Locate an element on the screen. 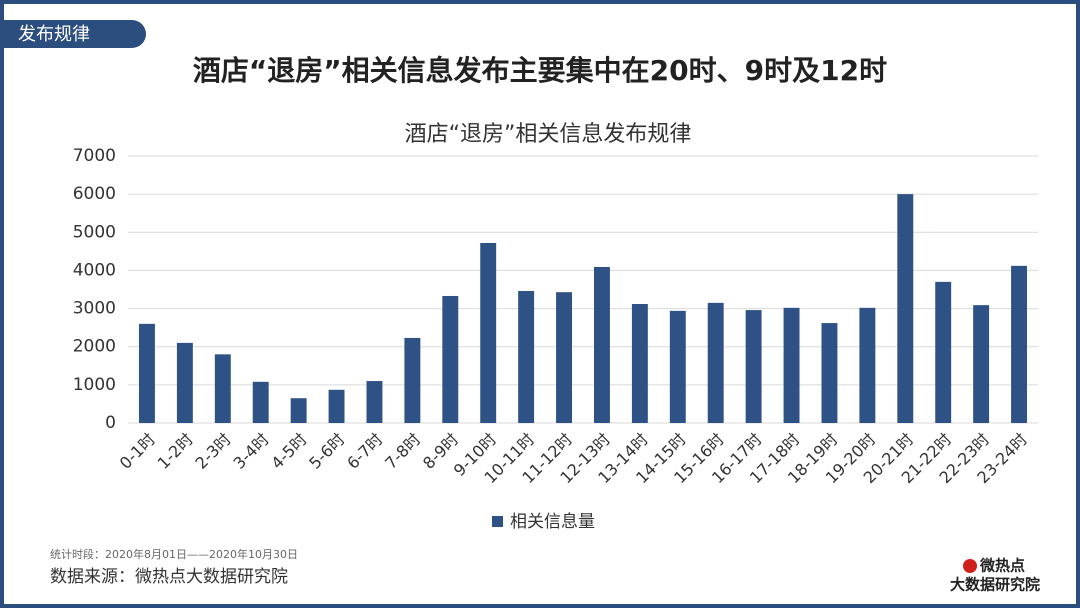 Image resolution: width=1080 pixels, height=608 pixels. chart-title: 酒店“退房”相关信息发布规律 is located at coordinates (548, 134).